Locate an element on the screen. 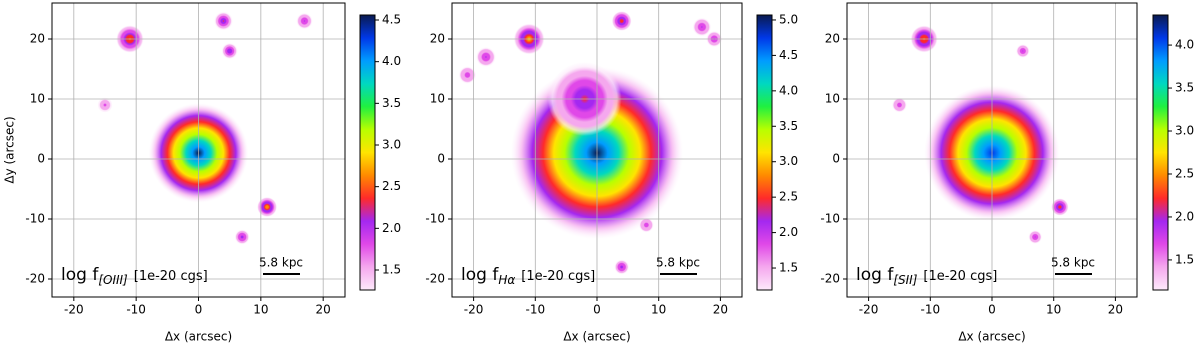  map-annotation: log fHα [1e-20 cgs] is located at coordinates (528, 276).